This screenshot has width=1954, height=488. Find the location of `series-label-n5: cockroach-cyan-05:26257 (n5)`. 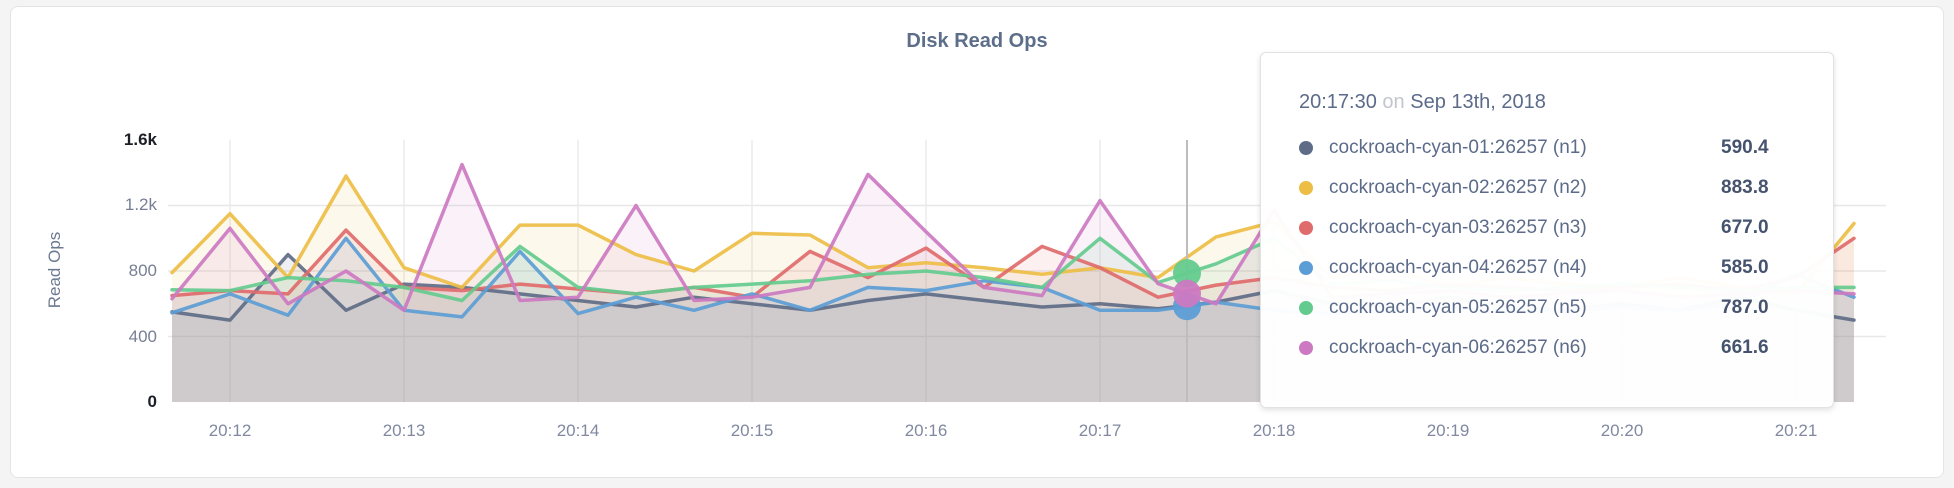

series-label-n5: cockroach-cyan-05:26257 (n5) is located at coordinates (1458, 307).